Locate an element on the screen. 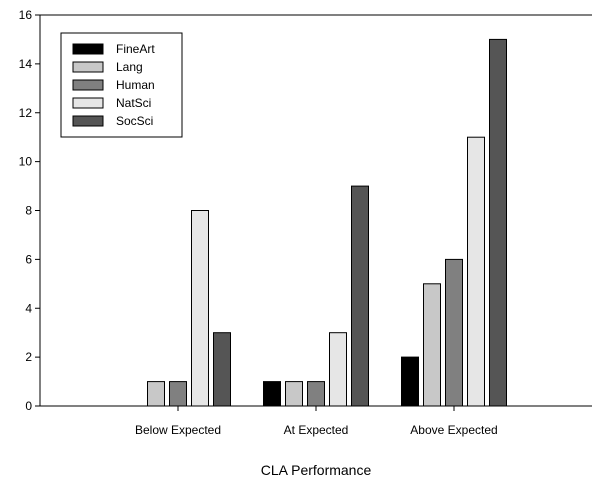  legend: FineArt Lang Human NatSci SocSci is located at coordinates (121, 85).